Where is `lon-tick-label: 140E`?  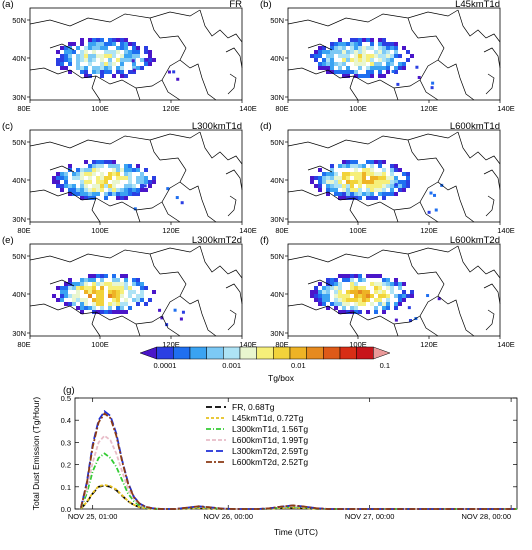
lon-tick-label: 140E is located at coordinates (248, 108).